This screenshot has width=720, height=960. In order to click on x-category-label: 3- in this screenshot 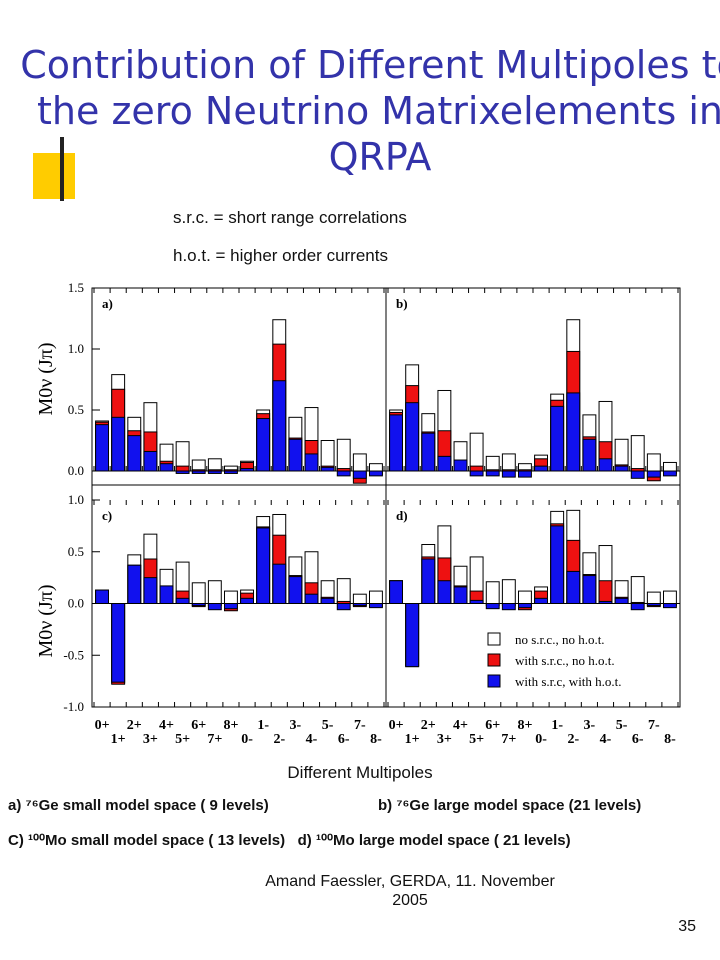, I will do `click(296, 725)`.